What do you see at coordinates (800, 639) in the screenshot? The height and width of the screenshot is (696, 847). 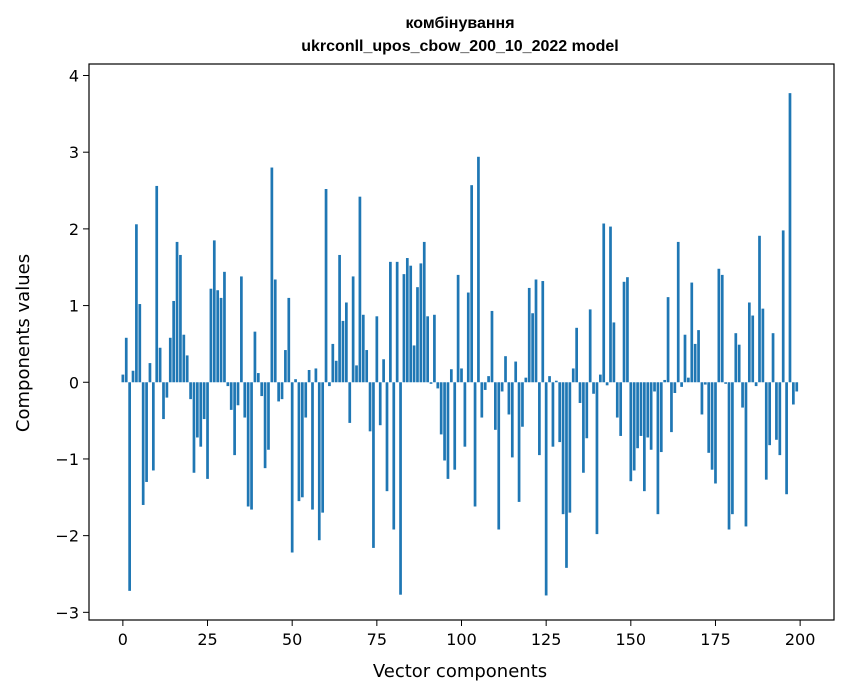 I see `x-tick-label: 200` at bounding box center [800, 639].